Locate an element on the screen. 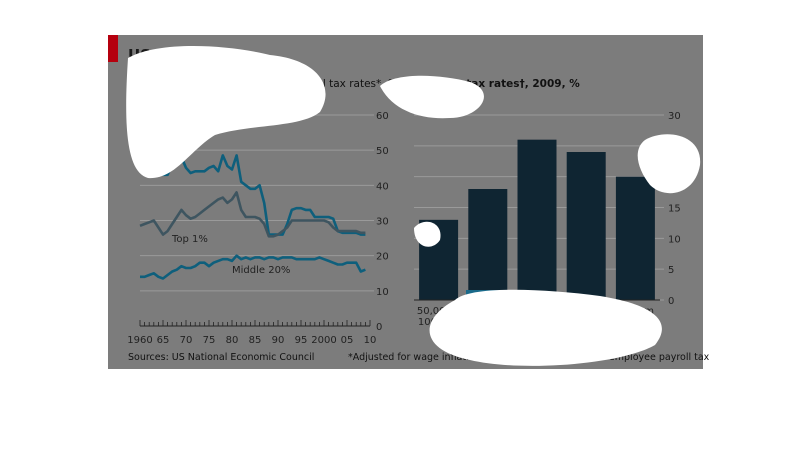 This screenshot has width=810, height=464. x-tick-label: 95 is located at coordinates (301, 340).